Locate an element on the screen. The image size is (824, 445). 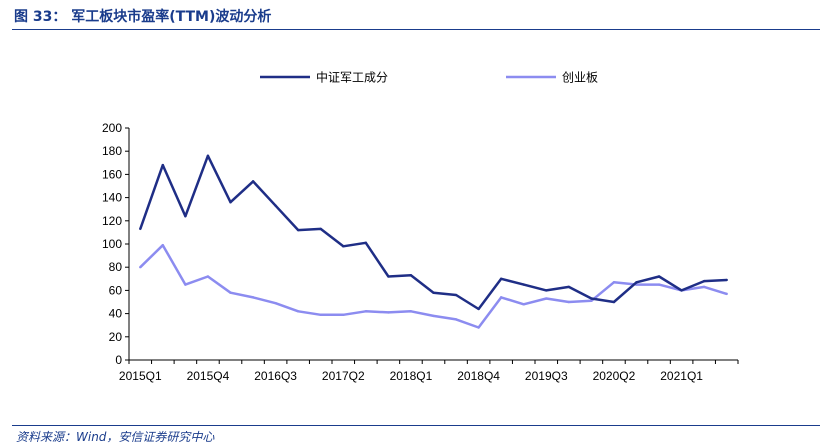
y-axis-ticks: 0 20 40 60 80 100 120 140 160 180 200 is located at coordinates (115, 244).